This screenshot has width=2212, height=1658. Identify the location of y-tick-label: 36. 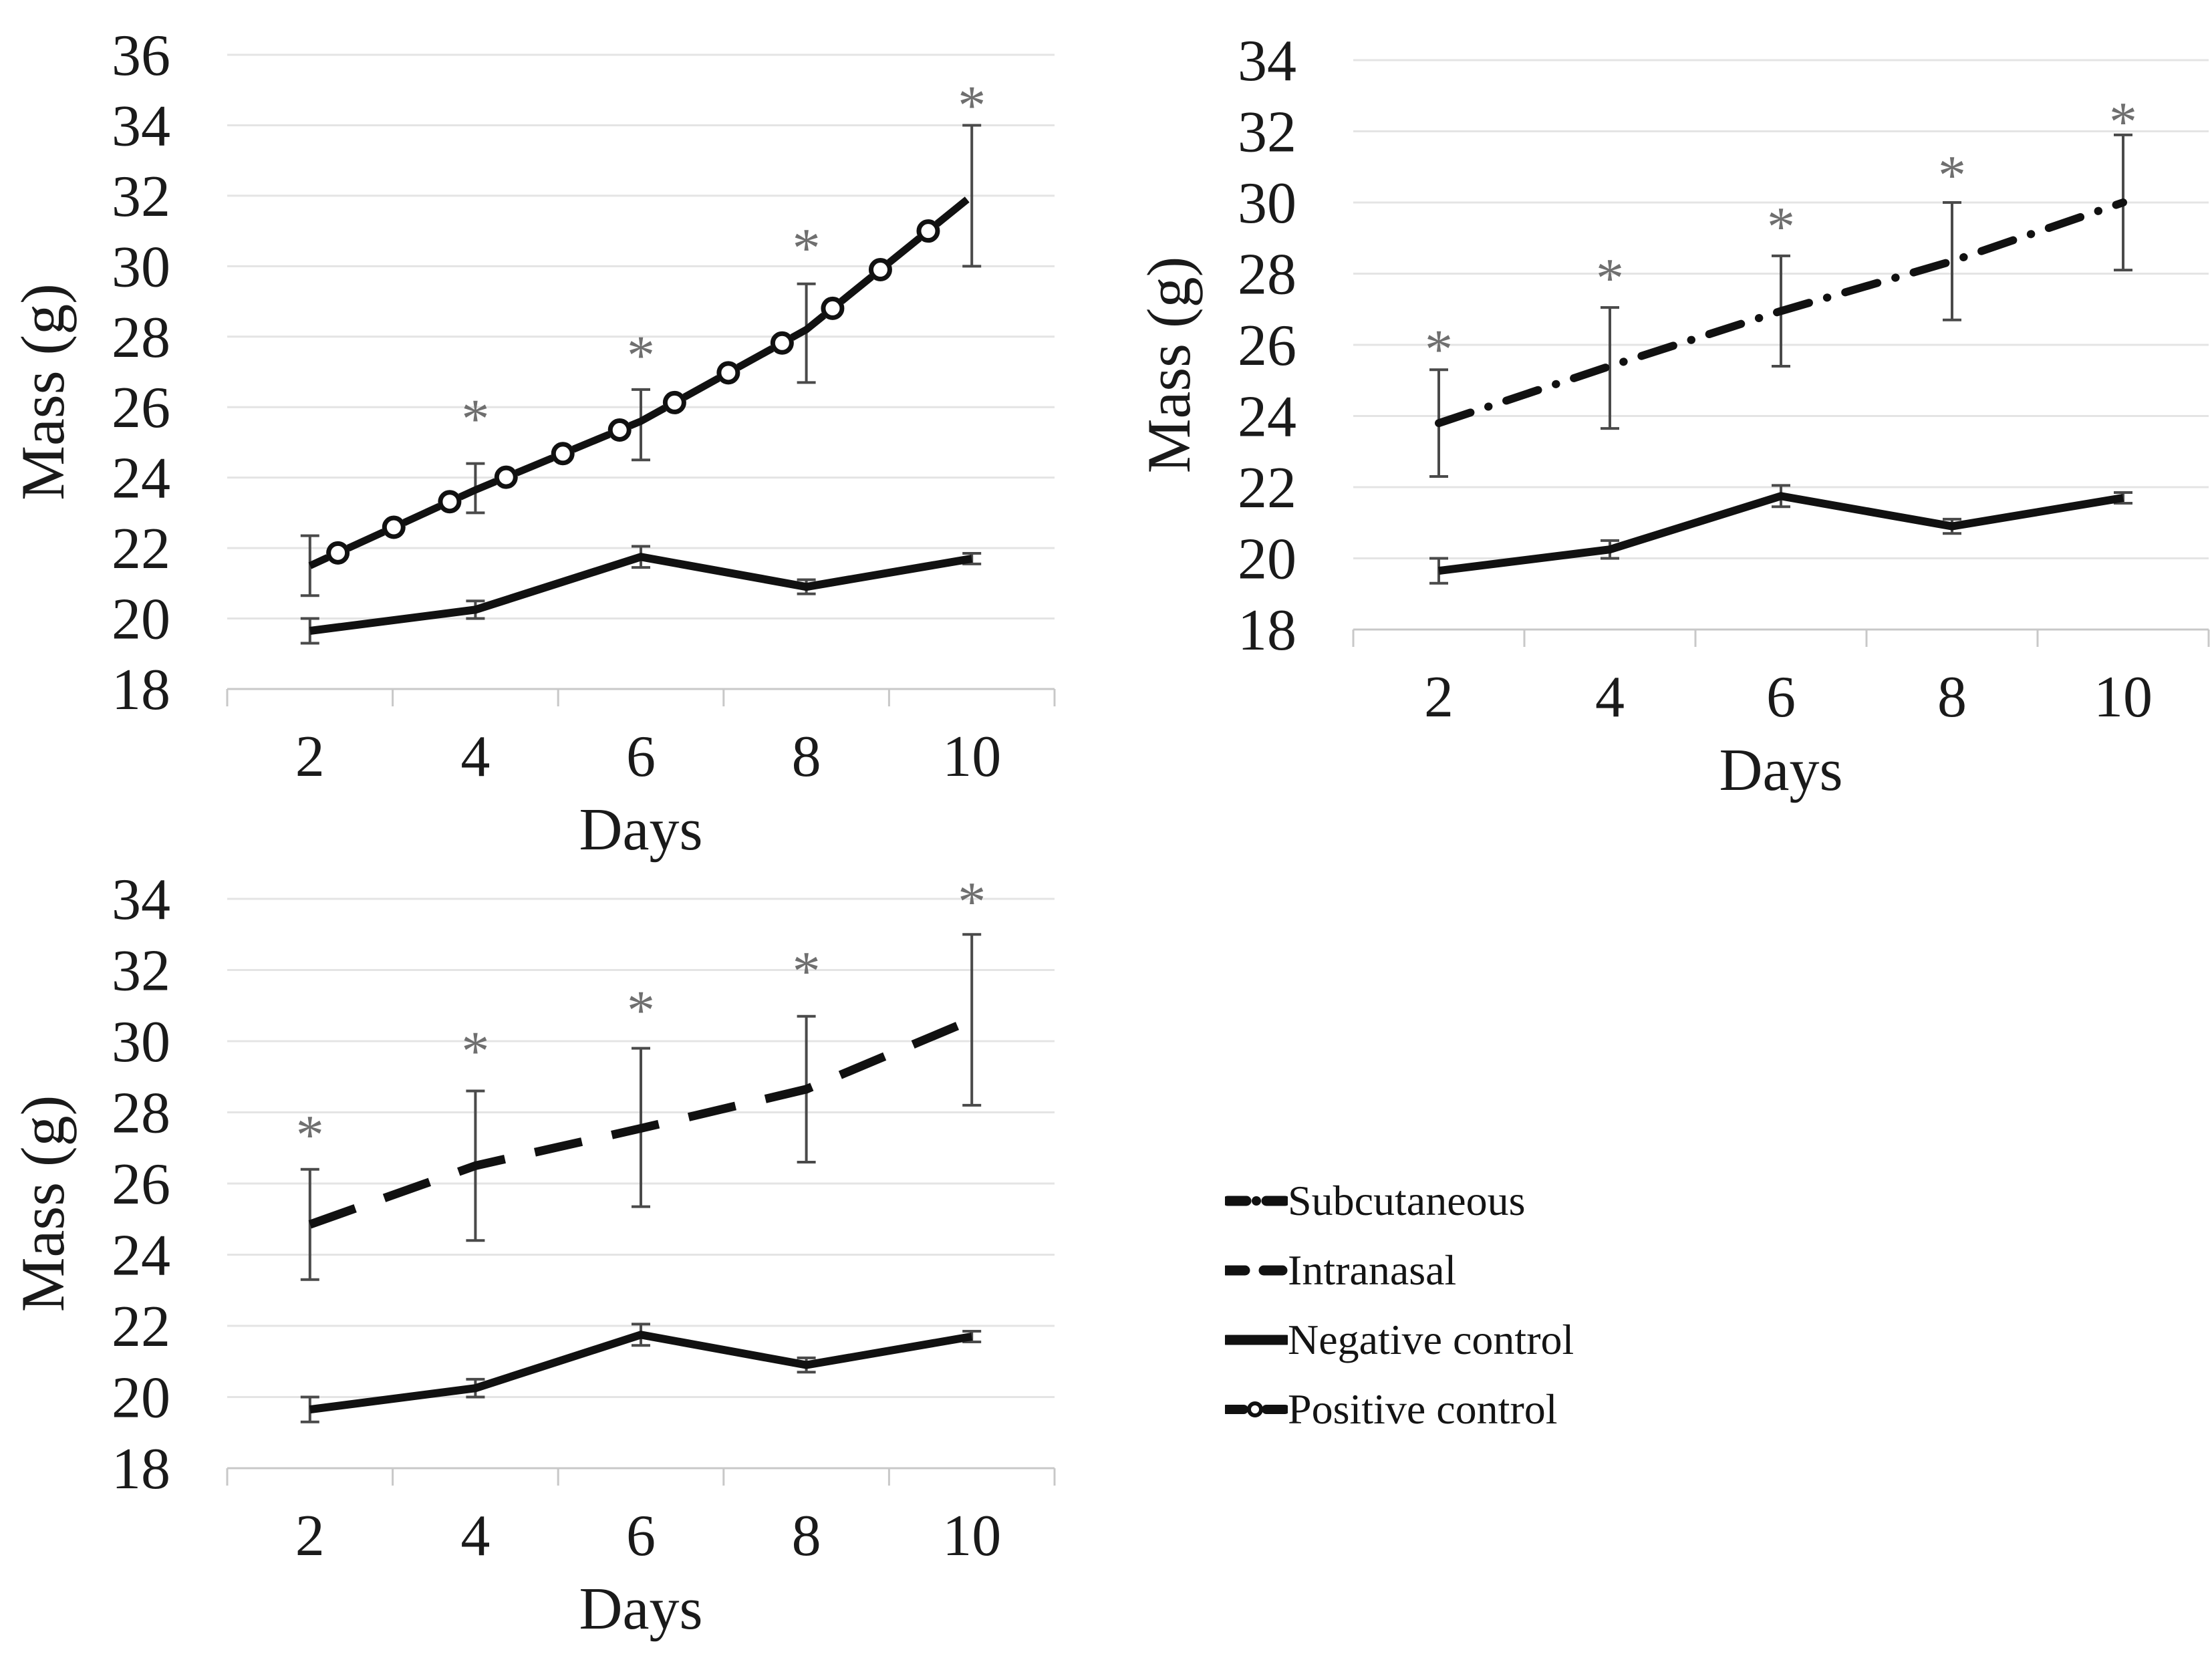
(141, 55).